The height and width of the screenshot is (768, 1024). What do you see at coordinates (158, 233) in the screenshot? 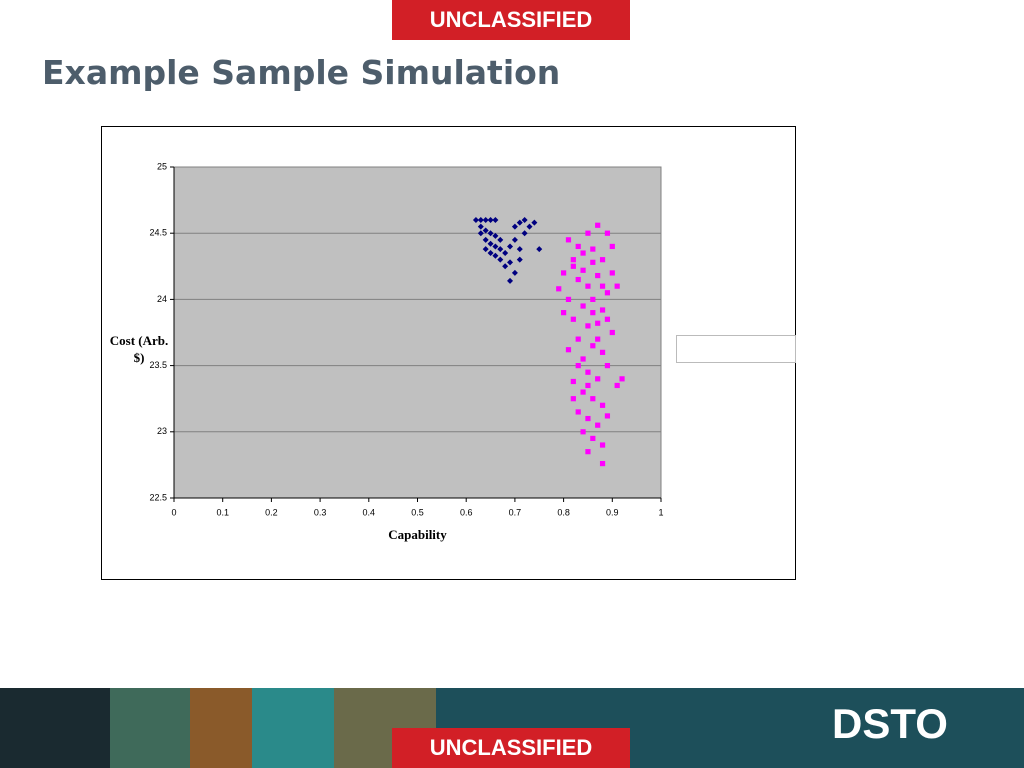
I see `y-tick-label: 24.5` at bounding box center [158, 233].